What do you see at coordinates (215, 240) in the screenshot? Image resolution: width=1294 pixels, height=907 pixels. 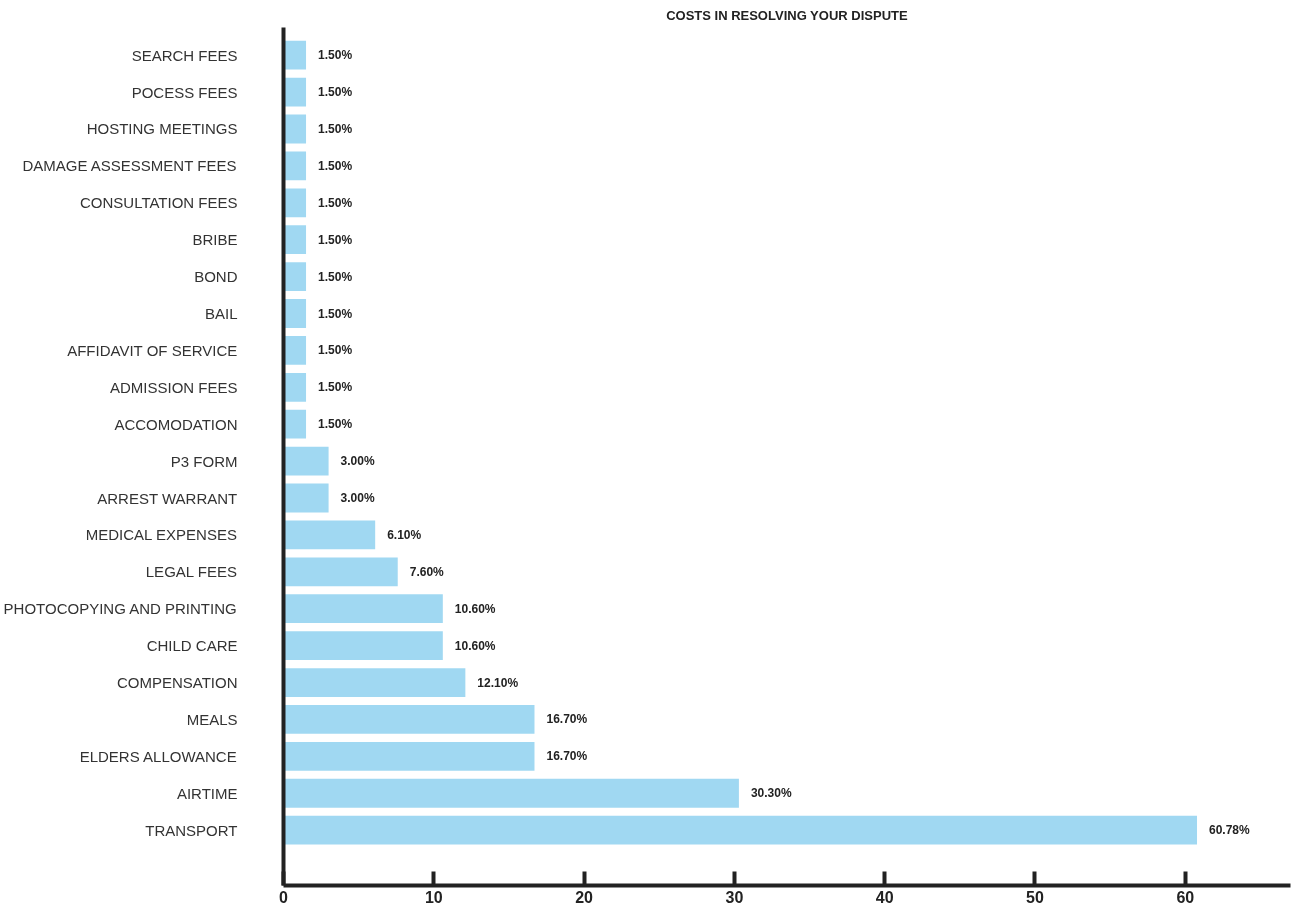 I see `y-tick-label: BRIBE` at bounding box center [215, 240].